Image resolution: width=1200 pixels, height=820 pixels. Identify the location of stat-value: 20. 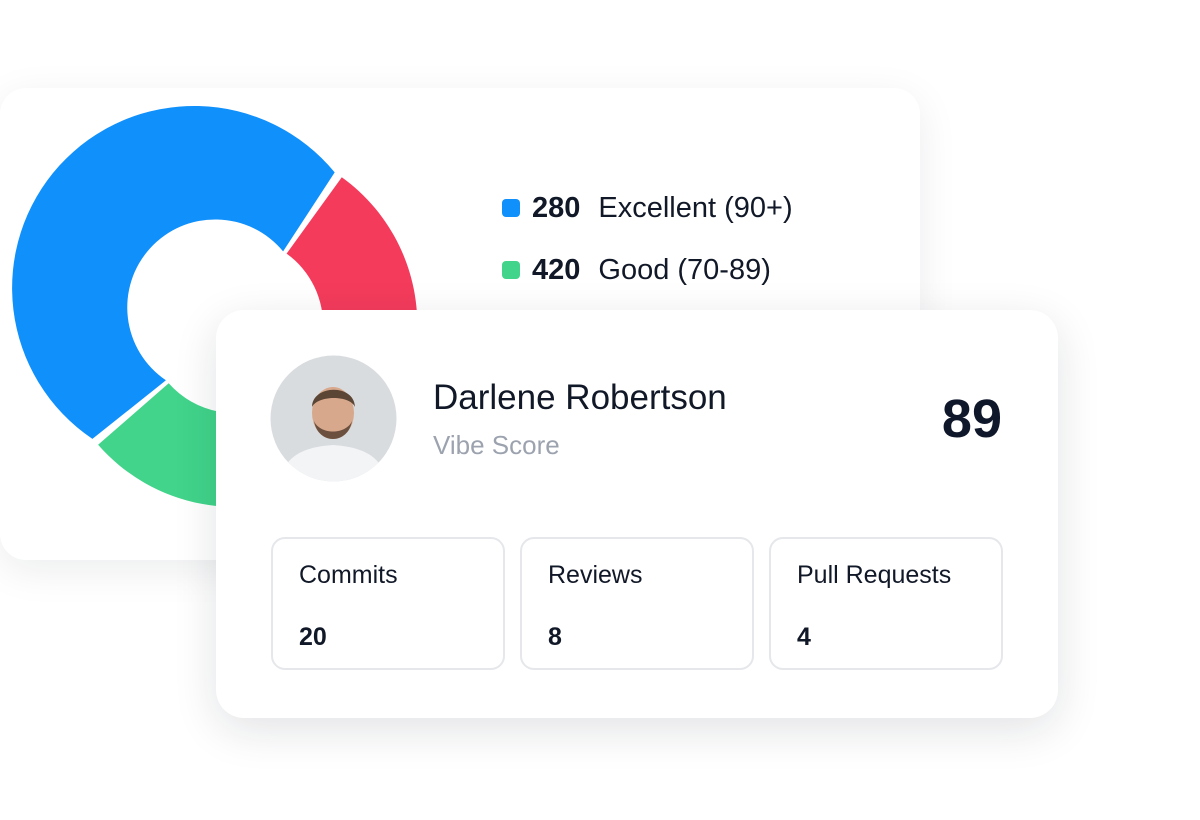
(313, 637).